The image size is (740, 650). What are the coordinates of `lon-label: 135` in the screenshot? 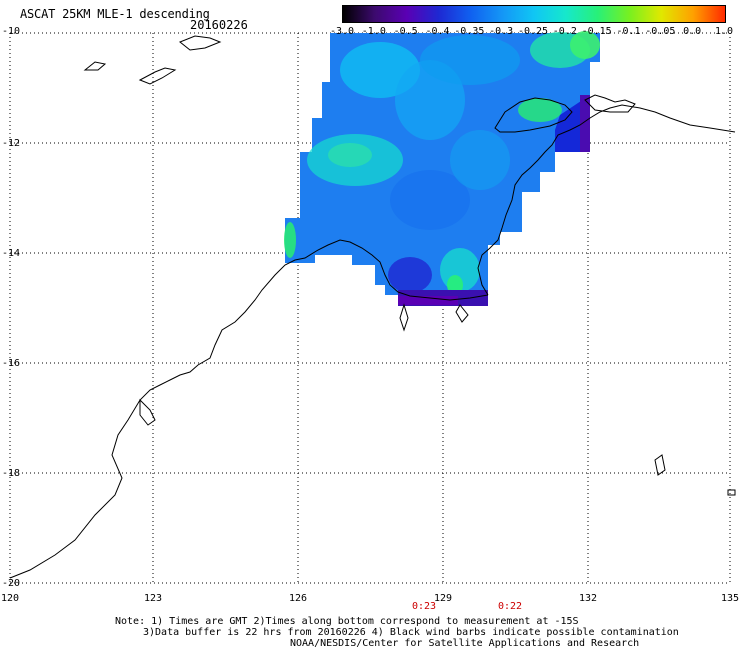 It's located at (730, 598).